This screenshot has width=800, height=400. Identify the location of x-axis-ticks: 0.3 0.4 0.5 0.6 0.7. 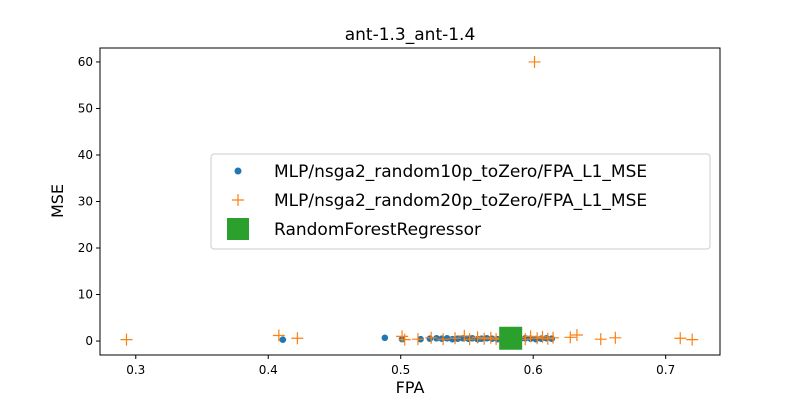
(400, 366).